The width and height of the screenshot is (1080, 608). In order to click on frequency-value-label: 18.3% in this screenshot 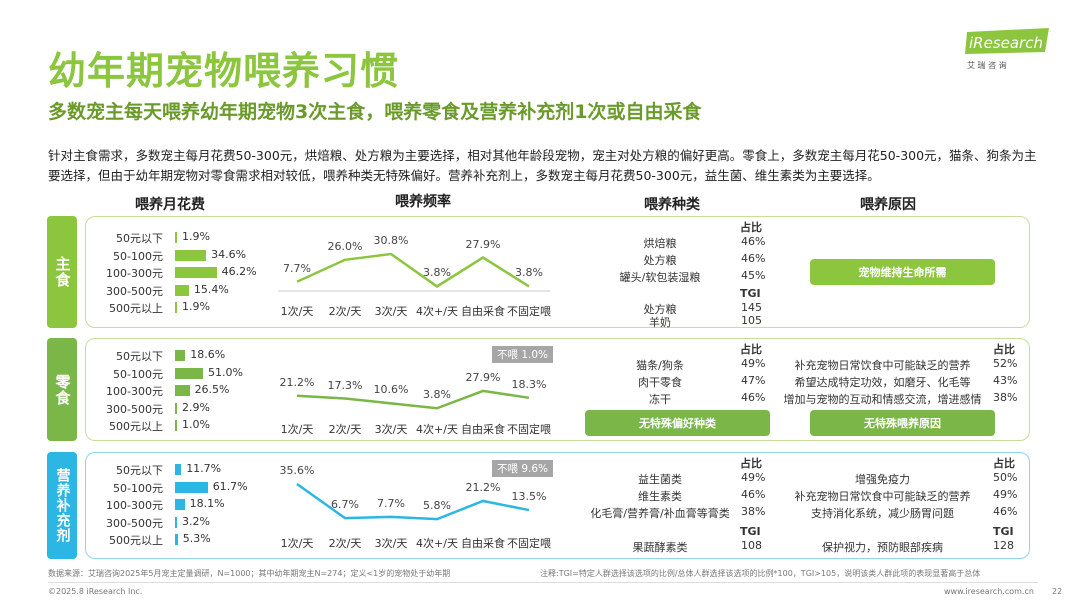, I will do `click(529, 384)`.